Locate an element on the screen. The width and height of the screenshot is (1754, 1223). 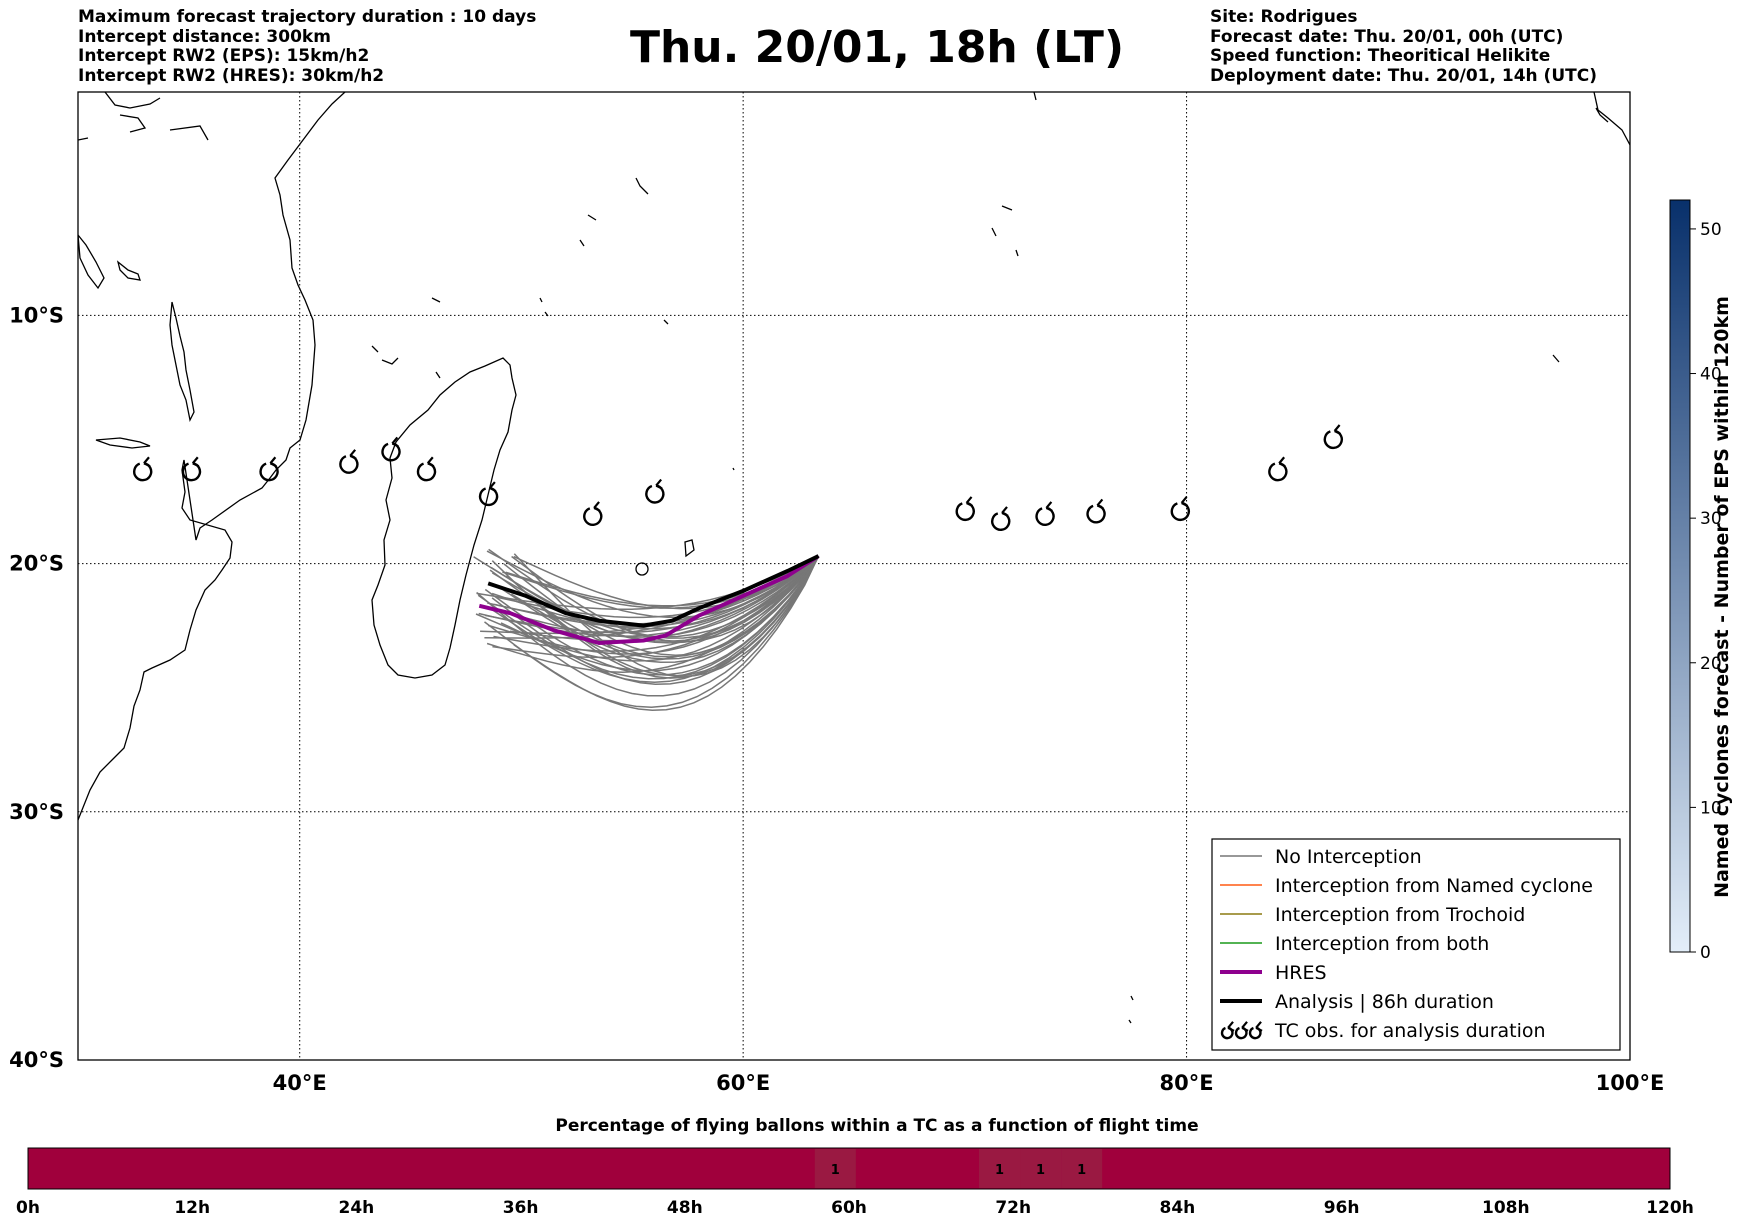
header-rw2-hres: Intercept RW2 (HRES): 30km/h2 is located at coordinates (231, 75).